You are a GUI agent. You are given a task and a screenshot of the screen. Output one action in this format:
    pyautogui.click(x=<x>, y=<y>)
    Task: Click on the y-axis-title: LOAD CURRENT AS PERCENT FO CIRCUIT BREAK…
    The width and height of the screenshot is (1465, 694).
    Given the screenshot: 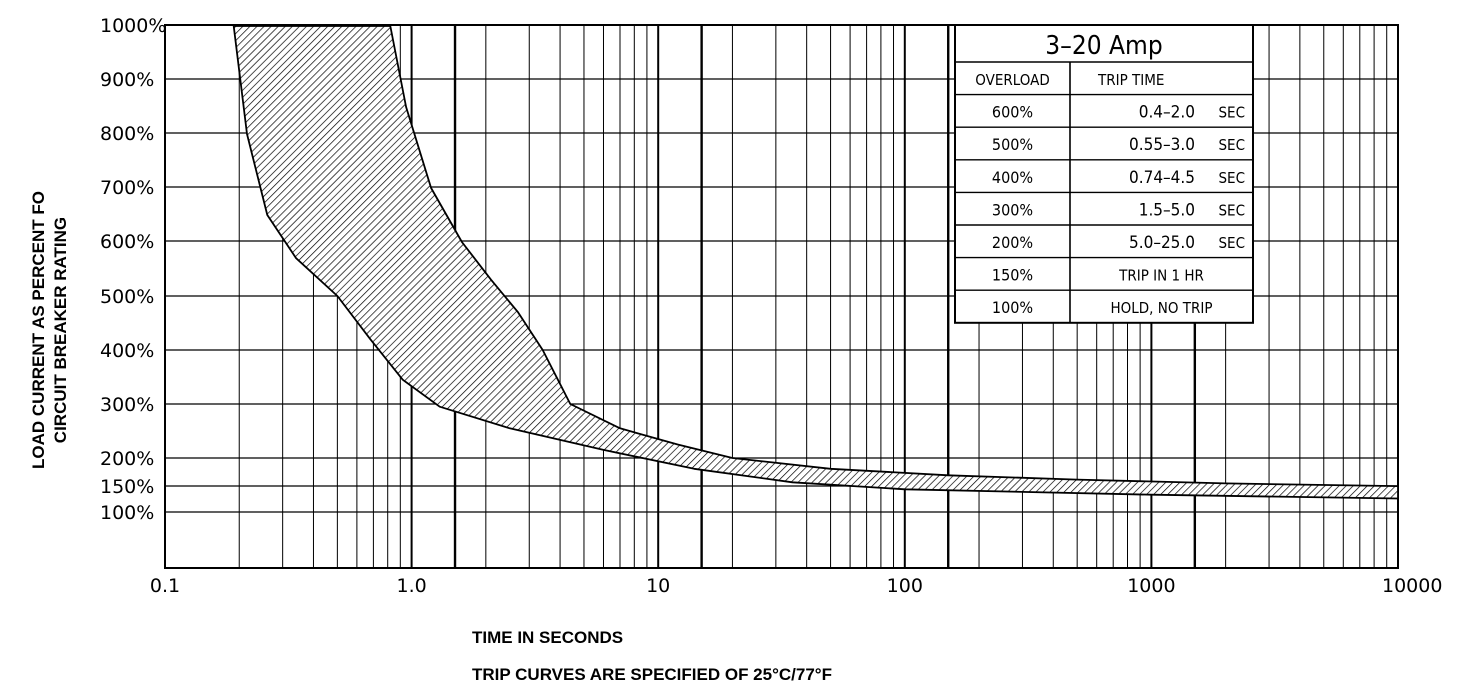 What is the action you would take?
    pyautogui.click(x=42, y=345)
    